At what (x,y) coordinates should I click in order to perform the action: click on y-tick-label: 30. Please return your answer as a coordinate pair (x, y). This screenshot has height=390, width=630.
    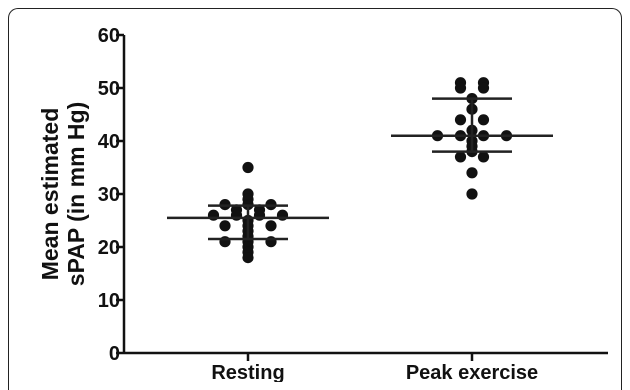
    Looking at the image, I should click on (109, 195).